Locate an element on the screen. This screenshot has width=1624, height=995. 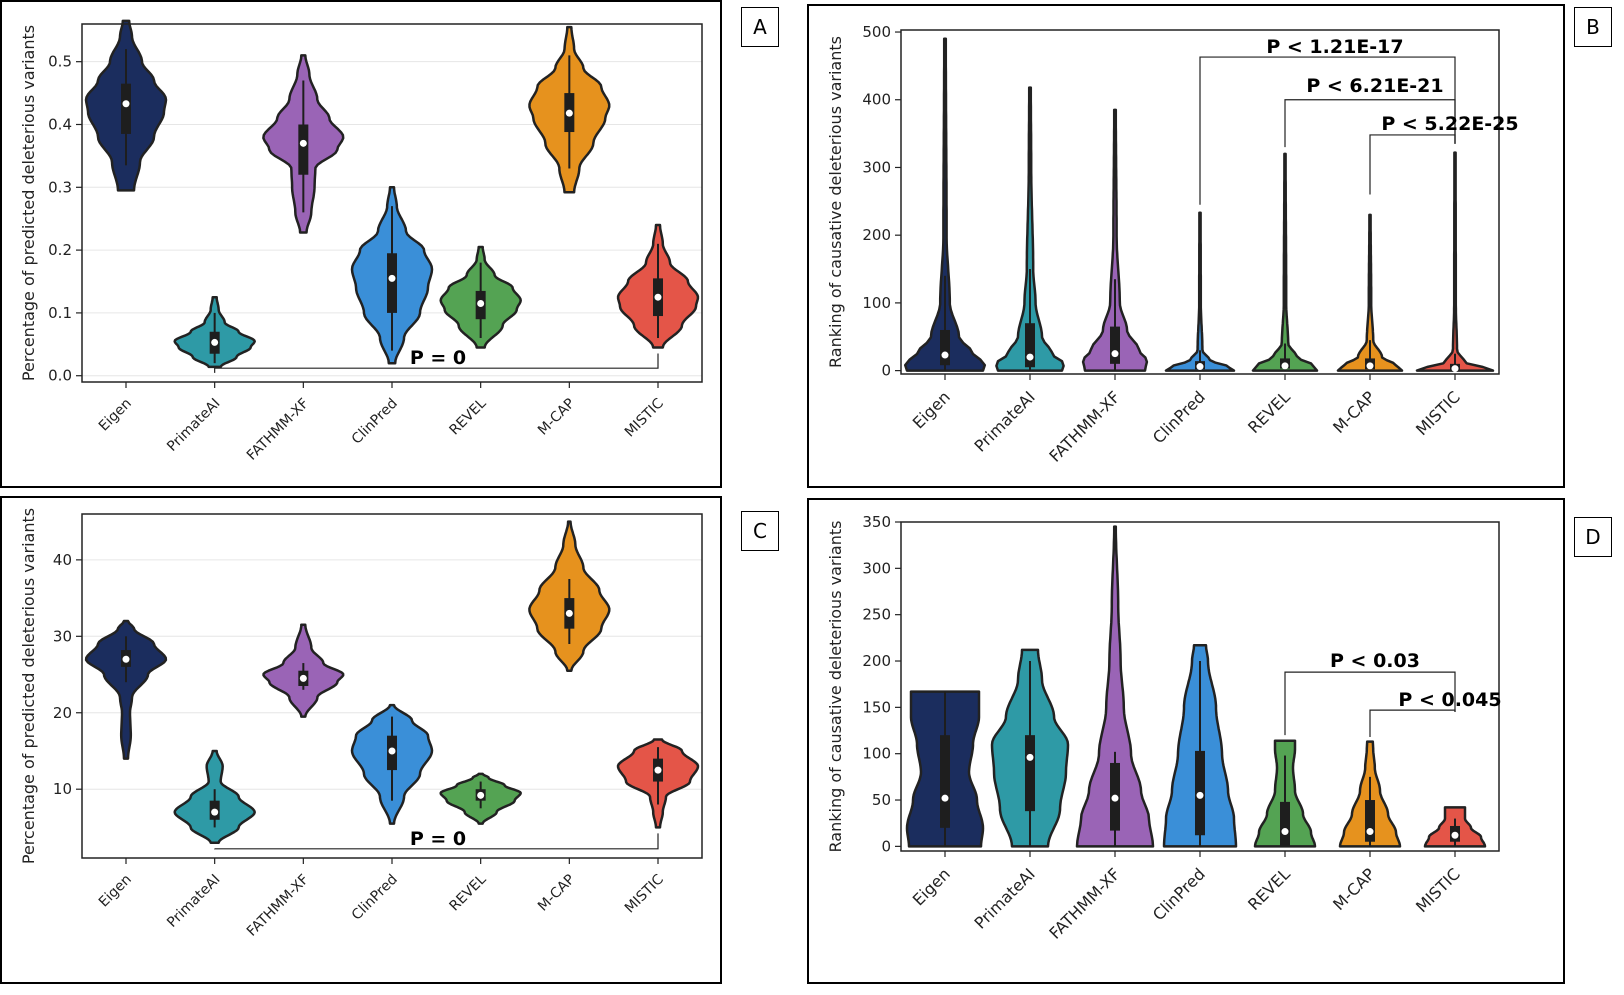
y-tick-label: 150 is located at coordinates (876, 707).